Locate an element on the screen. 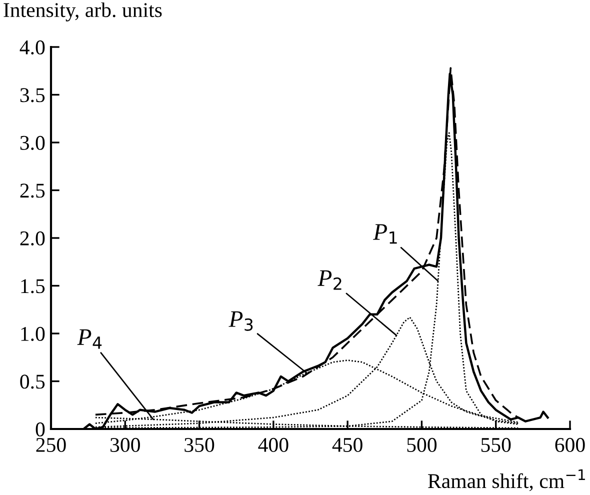  y-tick-label: 3.0 is located at coordinates (32, 143).